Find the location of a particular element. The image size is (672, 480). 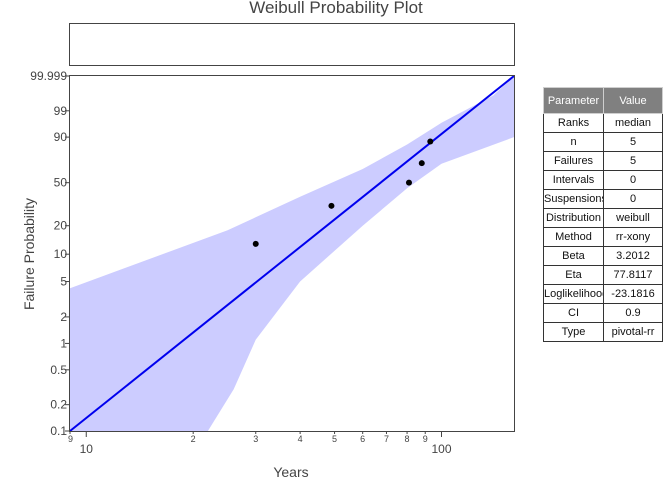

x-major-tick-label: 100 is located at coordinates (441, 449).